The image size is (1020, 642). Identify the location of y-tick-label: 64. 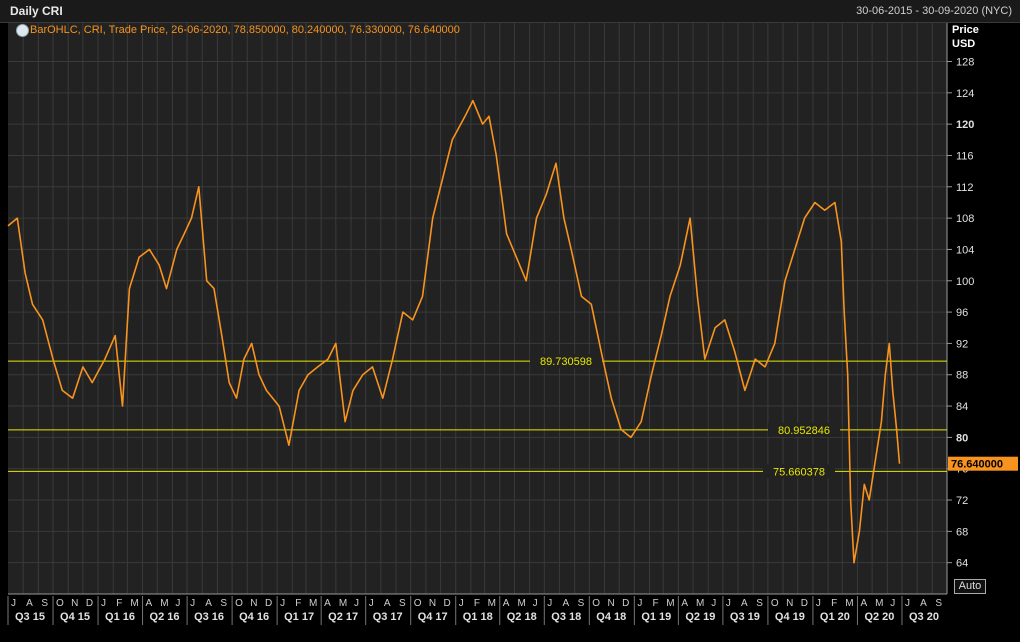
(962, 564).